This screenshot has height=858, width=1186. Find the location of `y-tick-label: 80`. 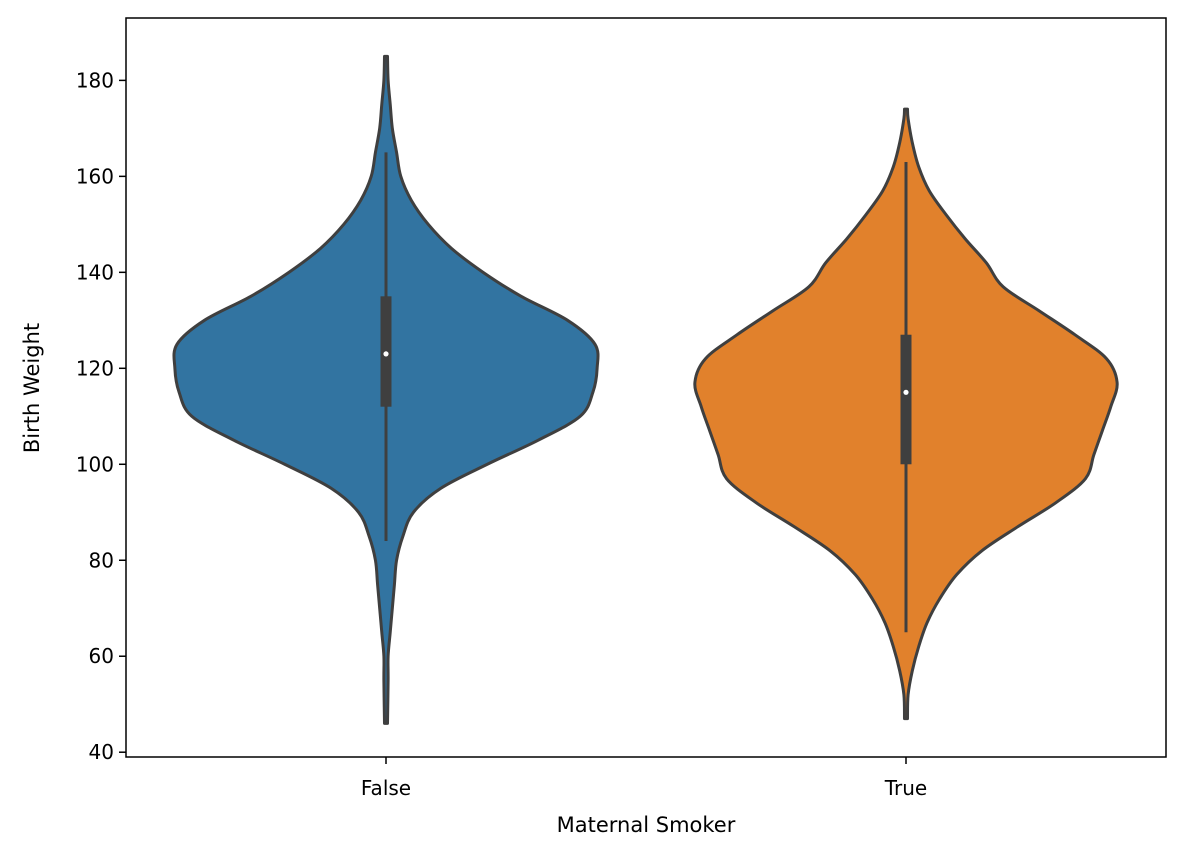

y-tick-label: 80 is located at coordinates (101, 560).